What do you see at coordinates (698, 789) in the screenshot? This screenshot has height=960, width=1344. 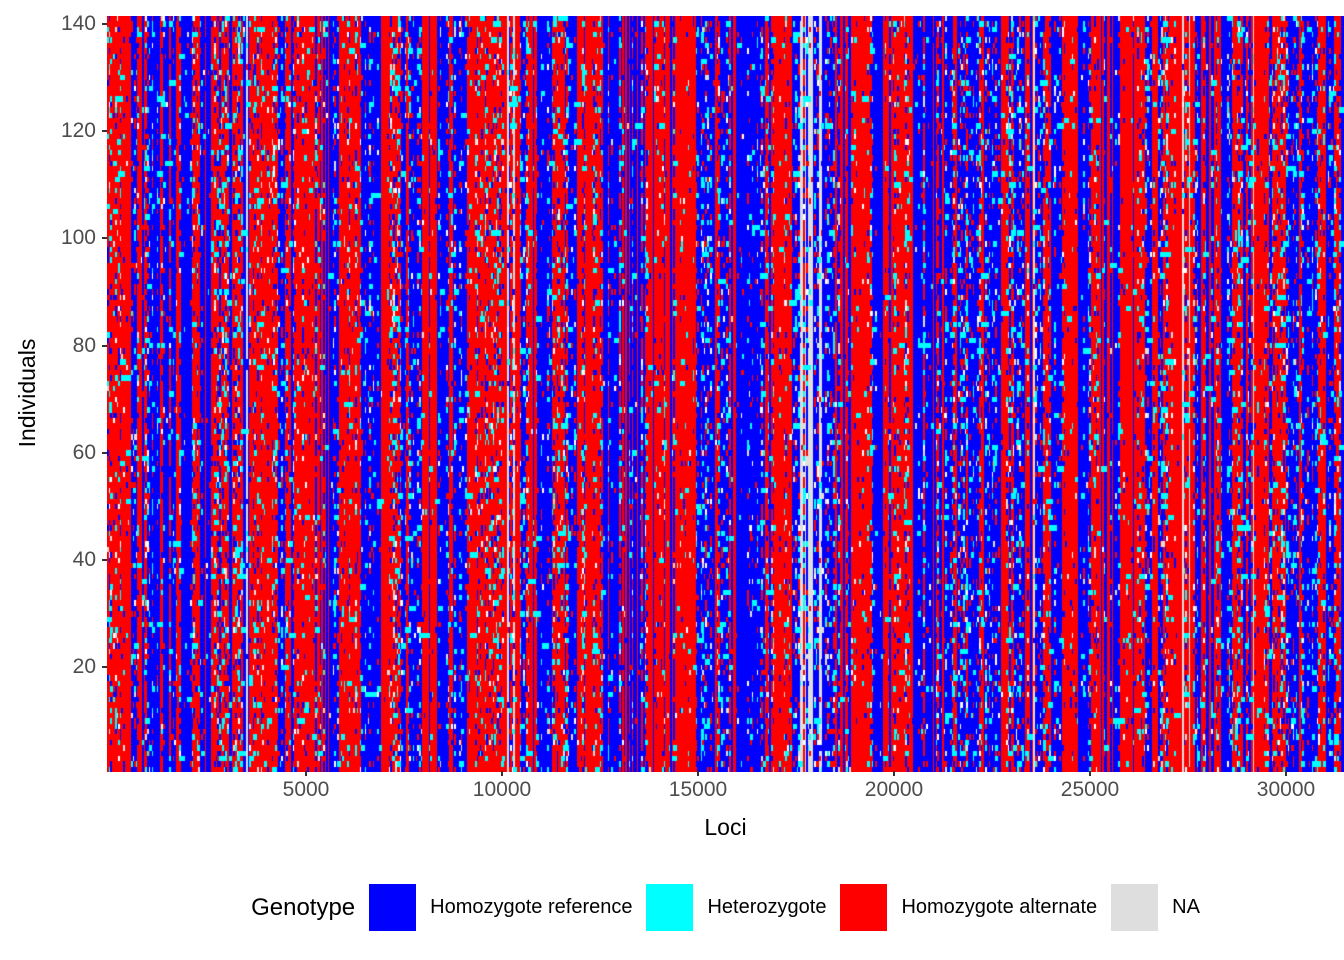 I see `x-tick-label: 15000` at bounding box center [698, 789].